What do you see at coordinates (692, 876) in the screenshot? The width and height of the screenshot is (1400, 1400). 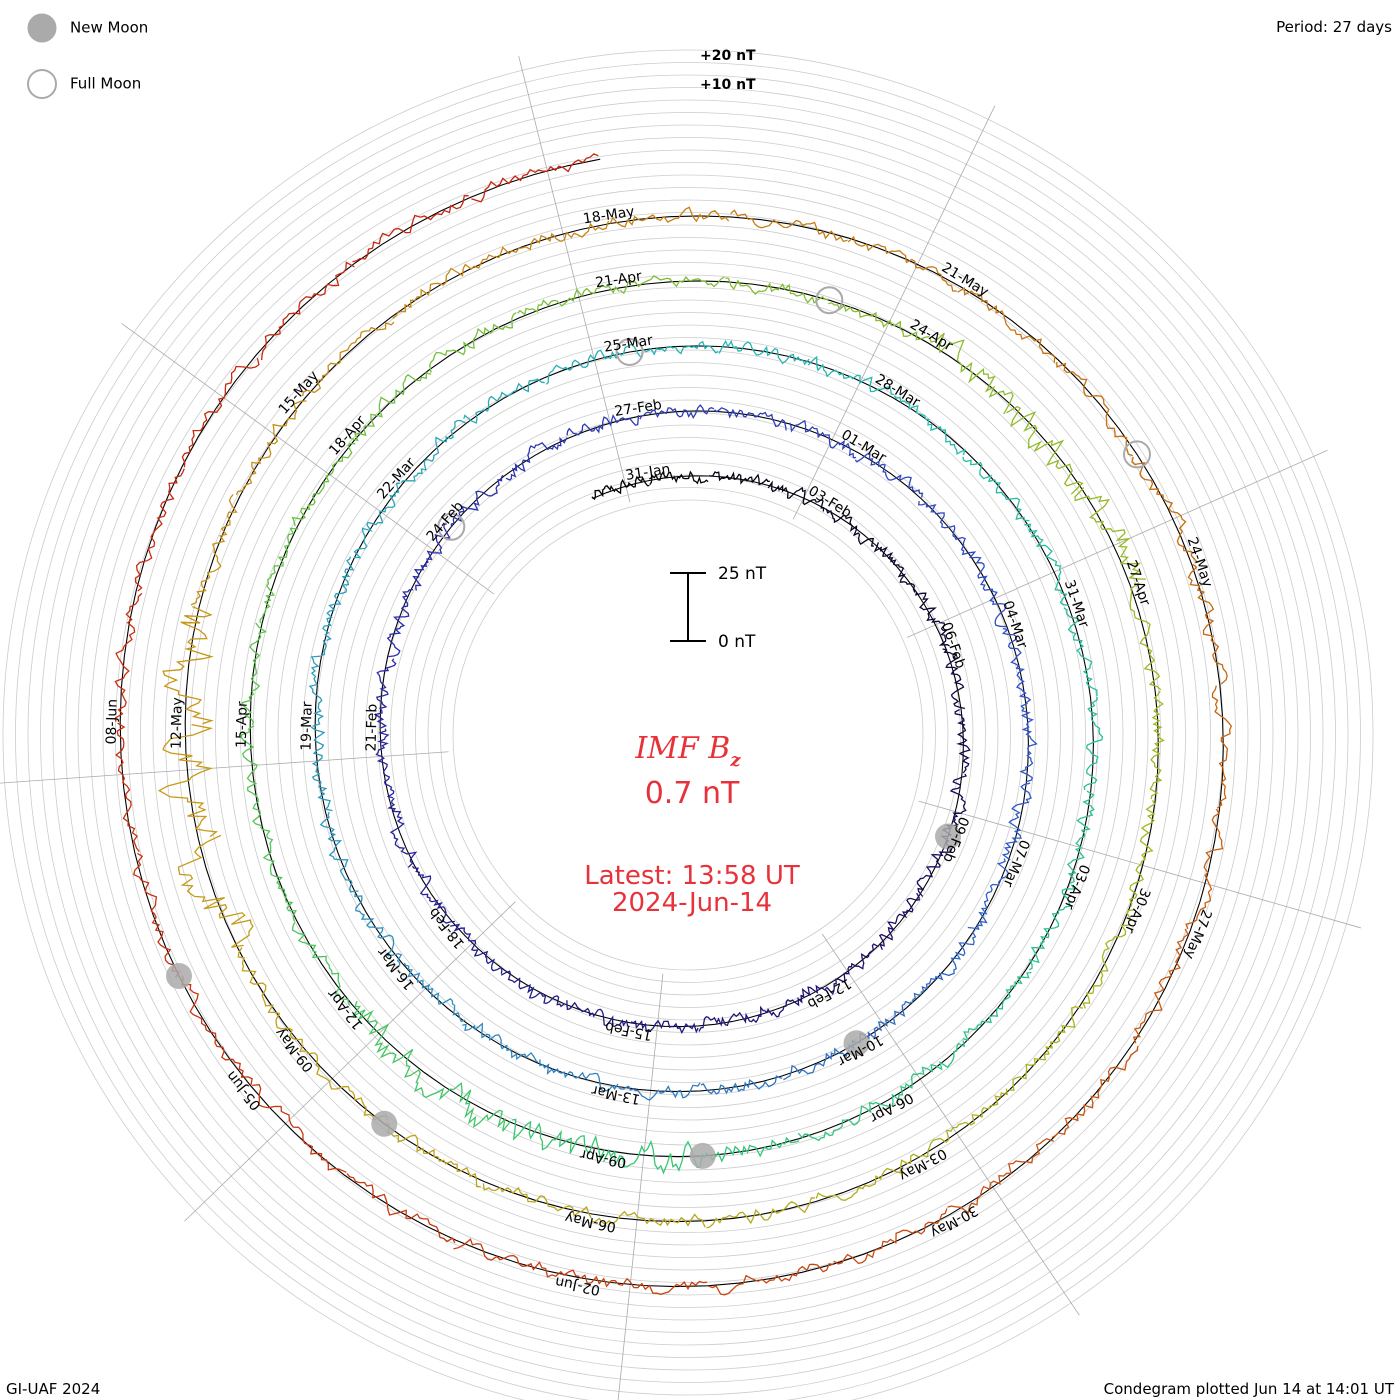 I see `latest-time: Latest: 13:58 UT` at bounding box center [692, 876].